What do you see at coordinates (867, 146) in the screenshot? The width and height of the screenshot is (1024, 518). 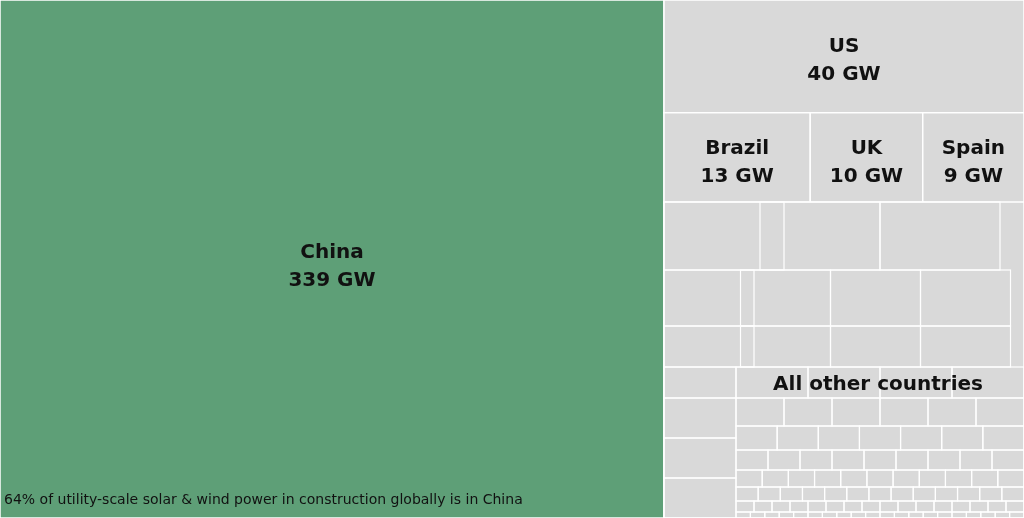 I see `category-label: UK` at bounding box center [867, 146].